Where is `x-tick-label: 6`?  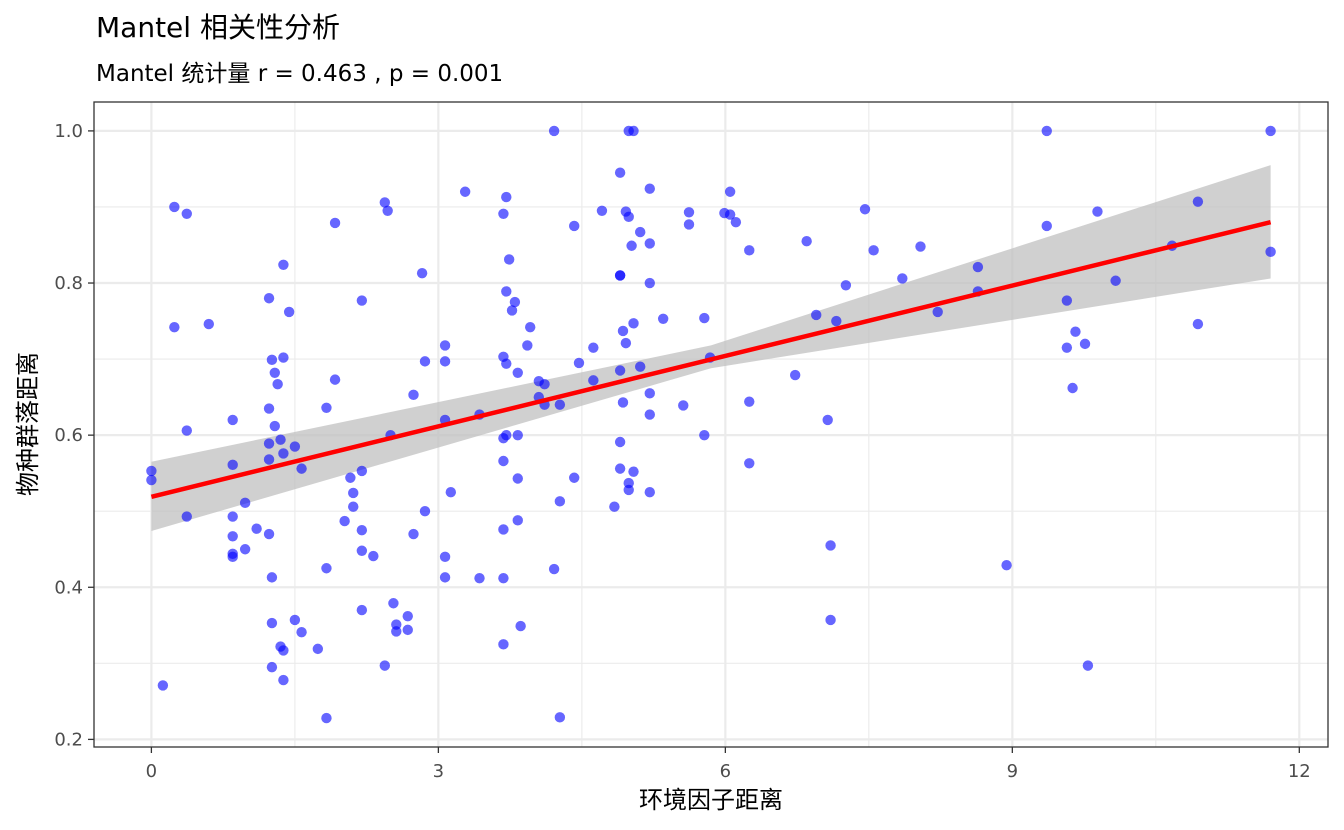 x-tick-label: 6 is located at coordinates (725, 771).